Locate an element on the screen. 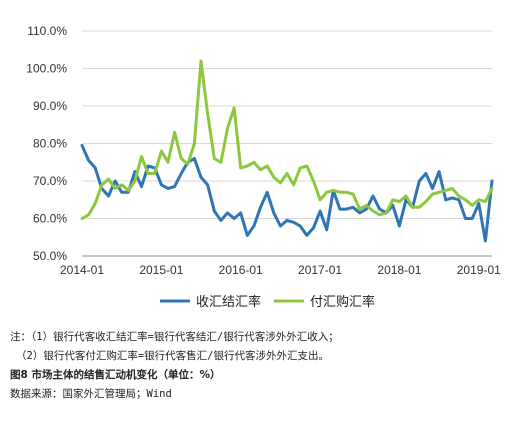 The height and width of the screenshot is (421, 528). note-line-2: （2）银行代客付汇购汇率=银行代客售汇/银行代客涉外外汇支出。 is located at coordinates (172, 356).